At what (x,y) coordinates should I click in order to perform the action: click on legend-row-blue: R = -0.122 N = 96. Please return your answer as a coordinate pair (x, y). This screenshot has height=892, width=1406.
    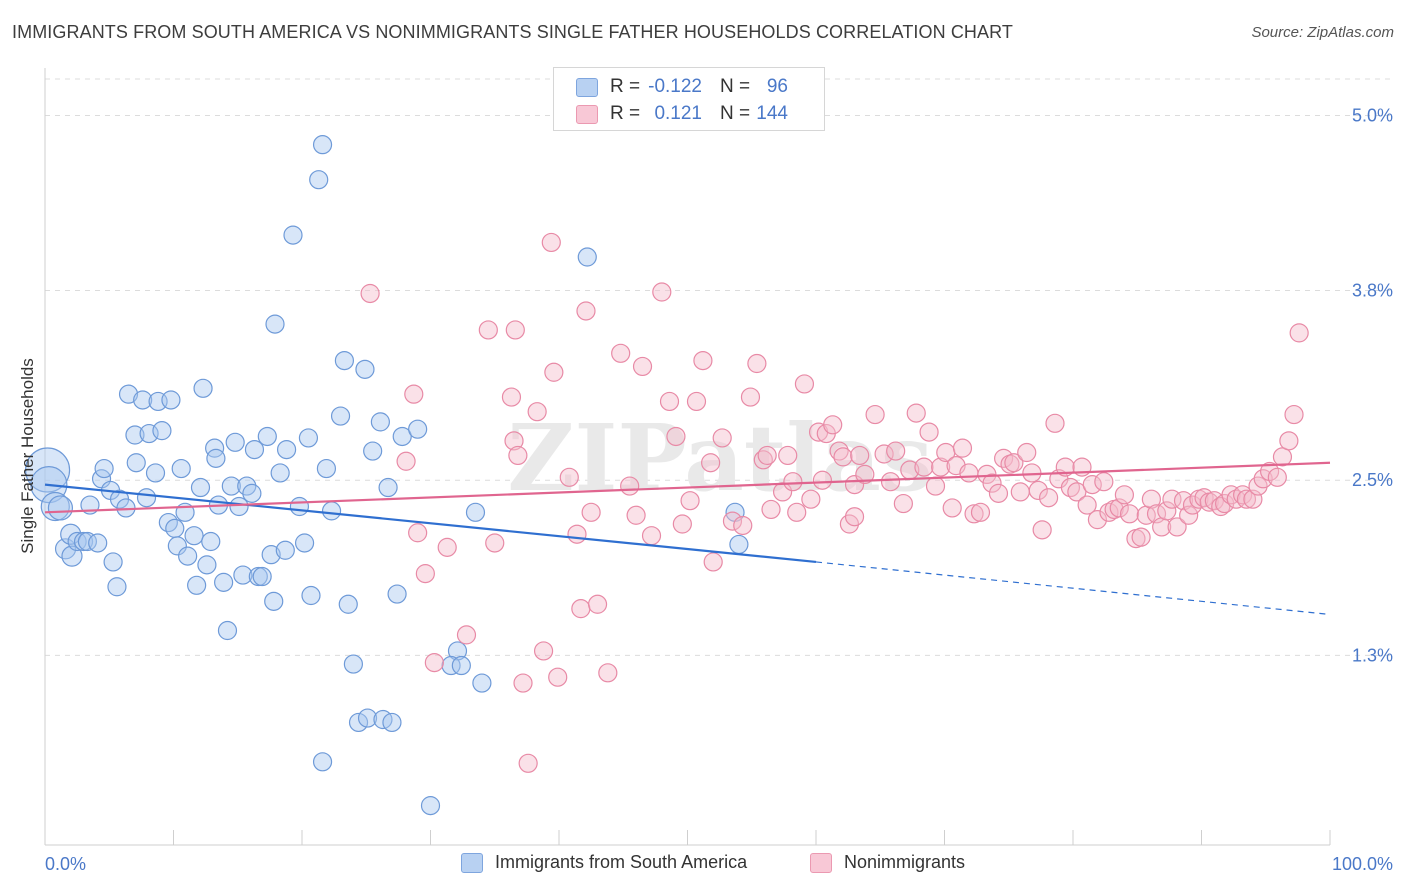
    Looking at the image, I should click on (682, 87).